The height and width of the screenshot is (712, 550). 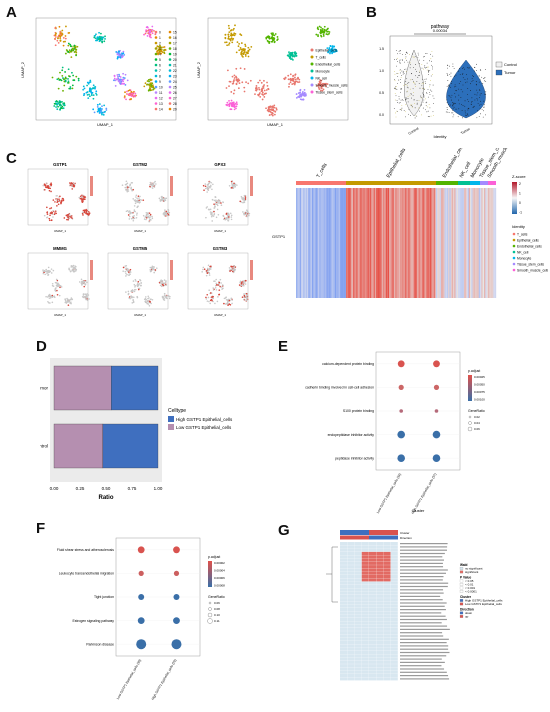 I want to click on stacked-bar-segment, so click(x=135, y=388).